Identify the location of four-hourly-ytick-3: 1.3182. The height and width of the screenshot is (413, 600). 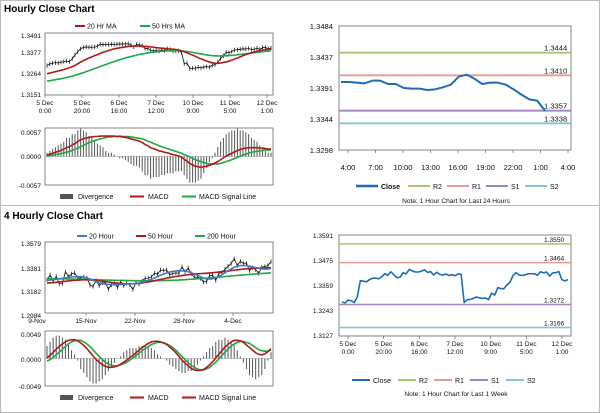
(31, 292).